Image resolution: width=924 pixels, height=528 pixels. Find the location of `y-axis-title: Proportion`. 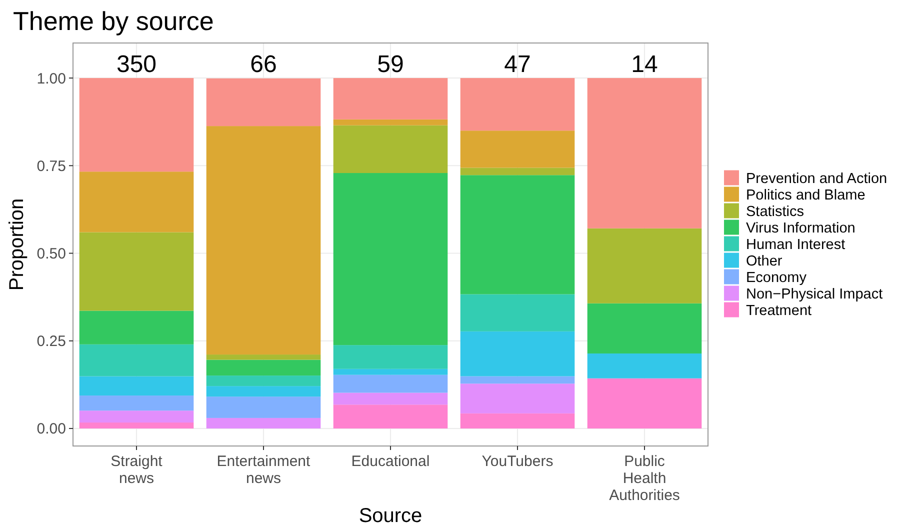

y-axis-title: Proportion is located at coordinates (17, 244).